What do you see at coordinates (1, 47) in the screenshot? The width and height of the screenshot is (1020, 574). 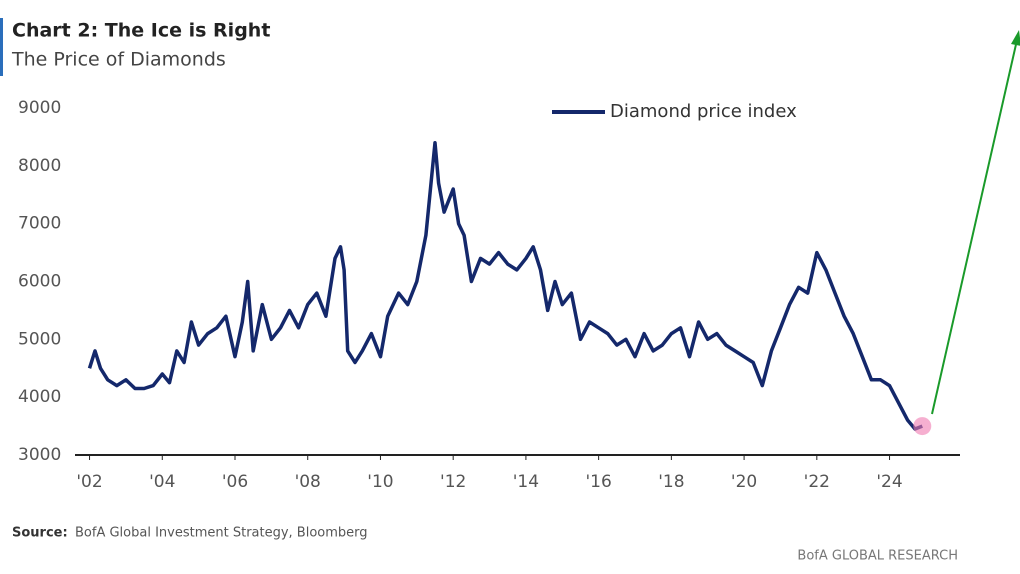 I see `title-accent` at bounding box center [1, 47].